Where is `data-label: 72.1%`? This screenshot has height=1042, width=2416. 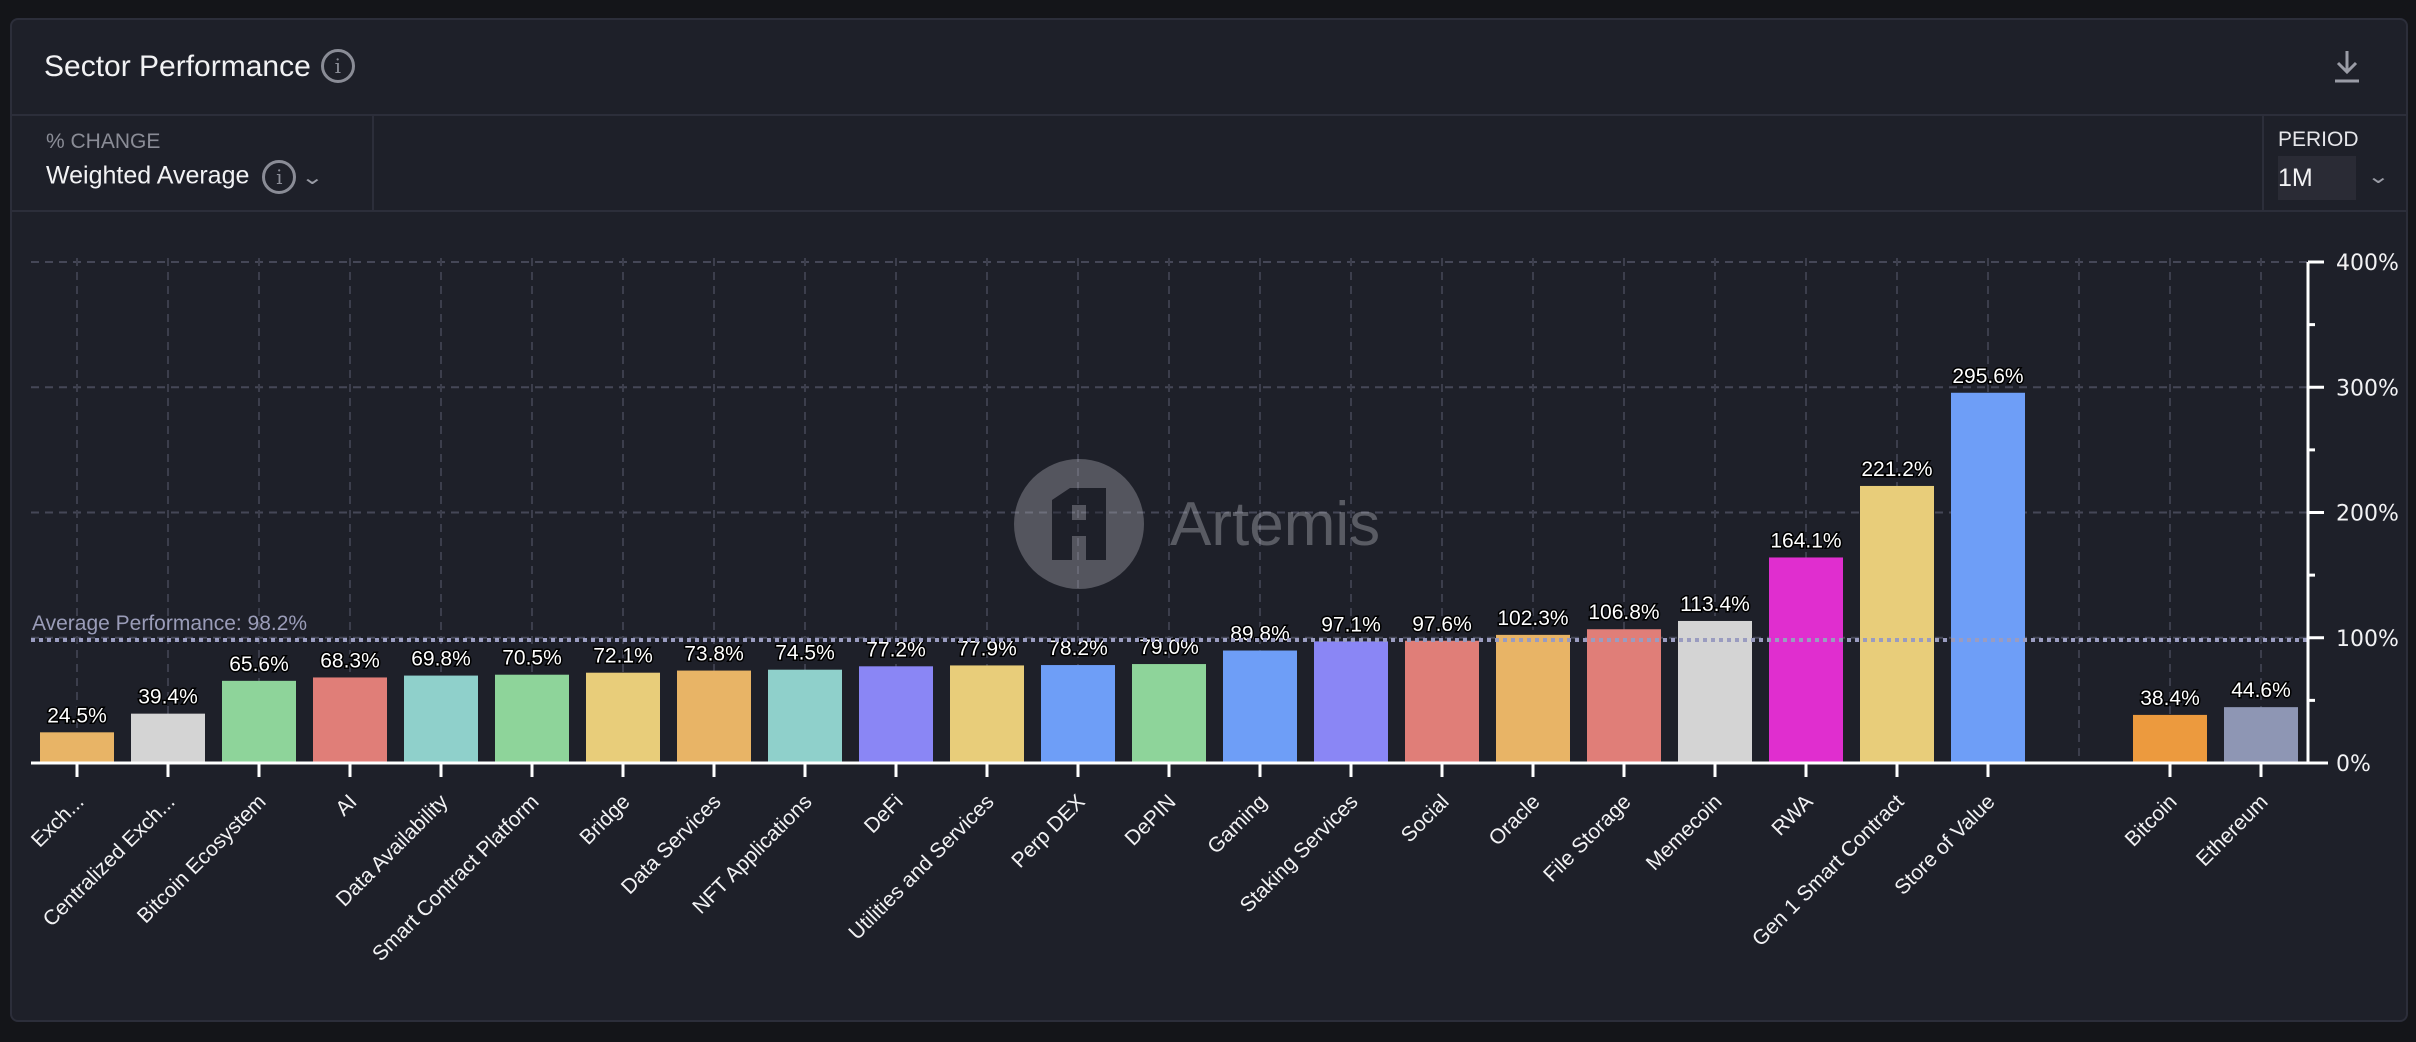
data-label: 72.1% is located at coordinates (623, 656).